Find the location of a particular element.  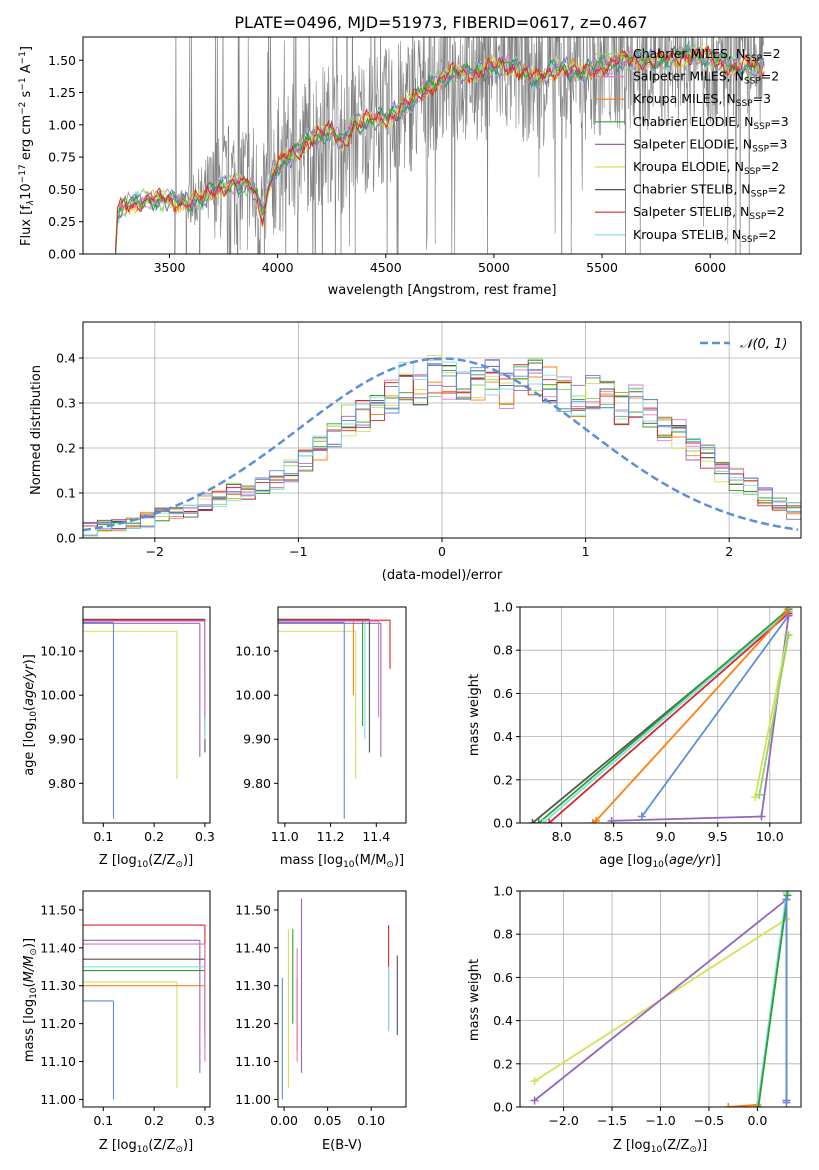

y-tick-label: 1.50 is located at coordinates (62, 60).